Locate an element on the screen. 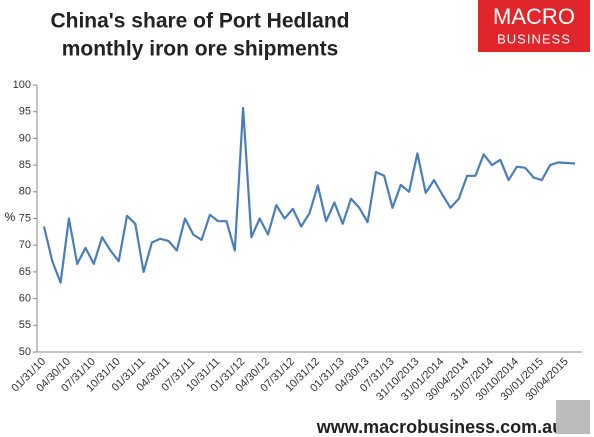 The width and height of the screenshot is (594, 437). y-tick-label: 75 is located at coordinates (25, 218).